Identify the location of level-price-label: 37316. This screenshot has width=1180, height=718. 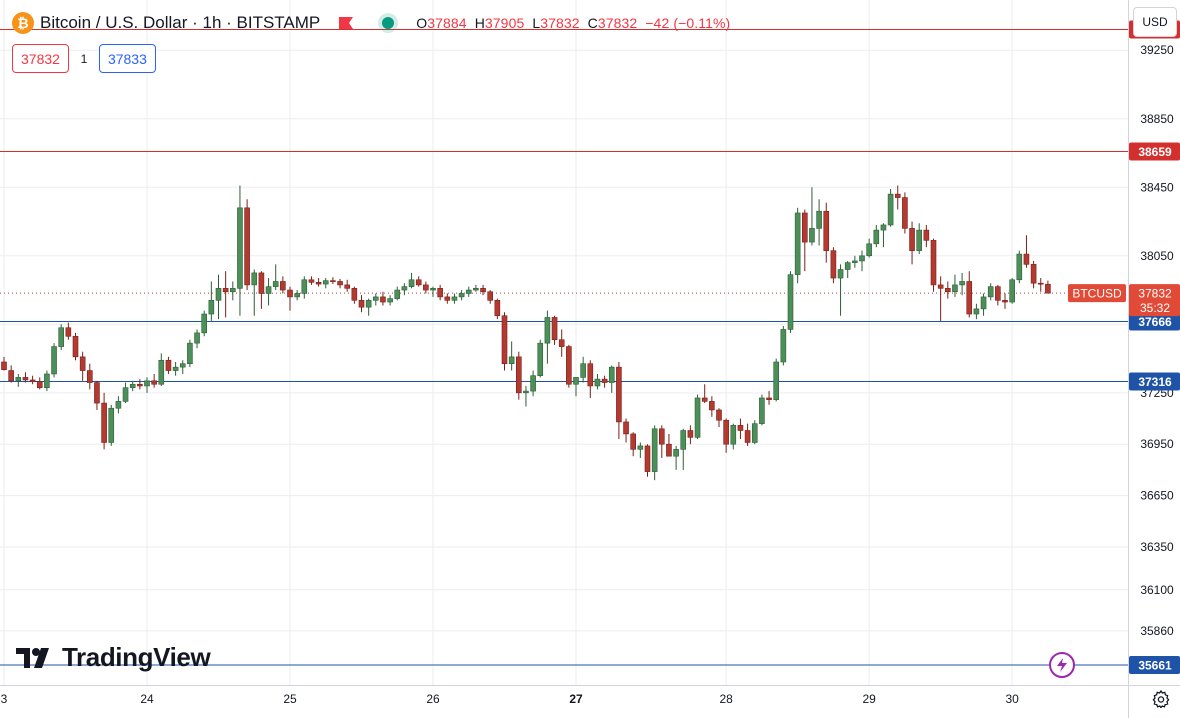
(1155, 382).